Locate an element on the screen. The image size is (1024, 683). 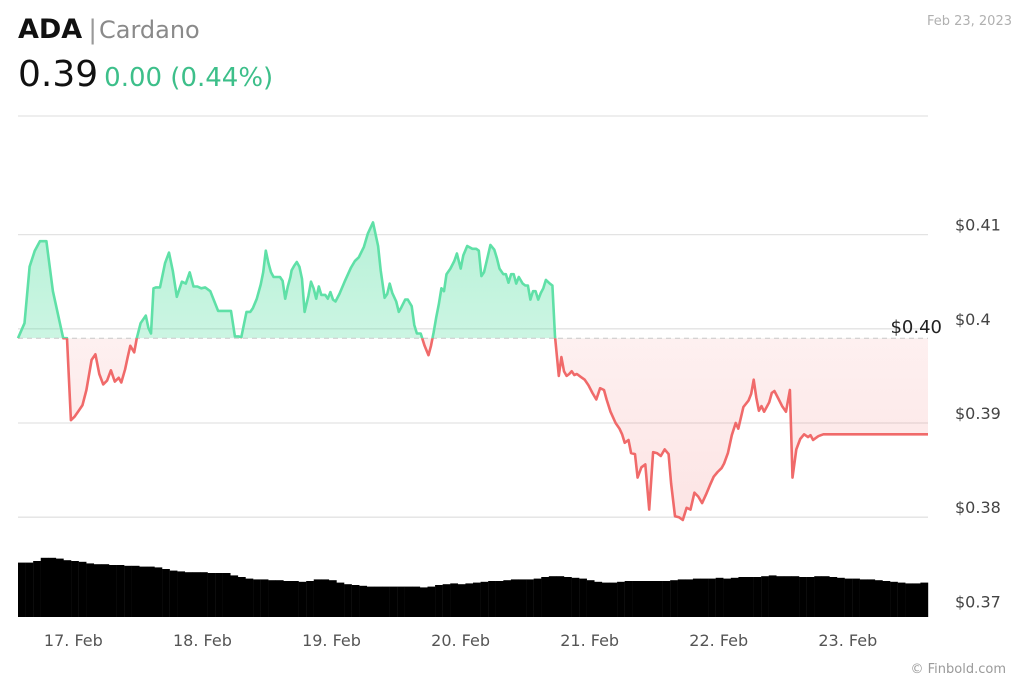
finbold-watermark: © Finbold.com is located at coordinates (958, 669).